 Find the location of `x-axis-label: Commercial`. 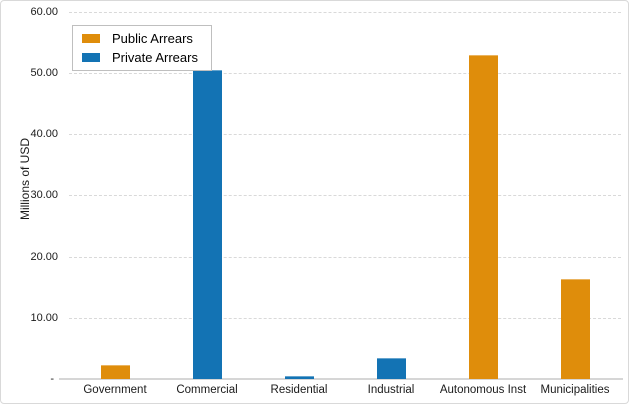

x-axis-label: Commercial is located at coordinates (207, 390).